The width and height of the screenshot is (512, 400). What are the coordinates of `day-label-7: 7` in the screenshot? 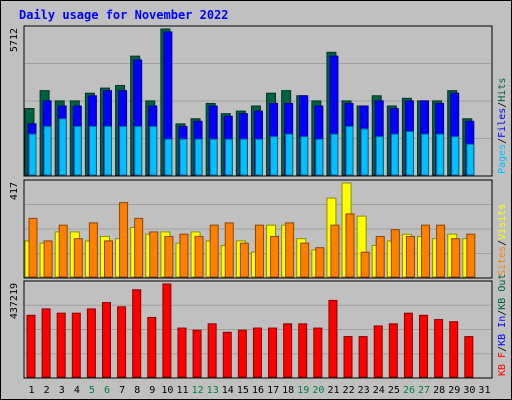 It's located at (122, 390).